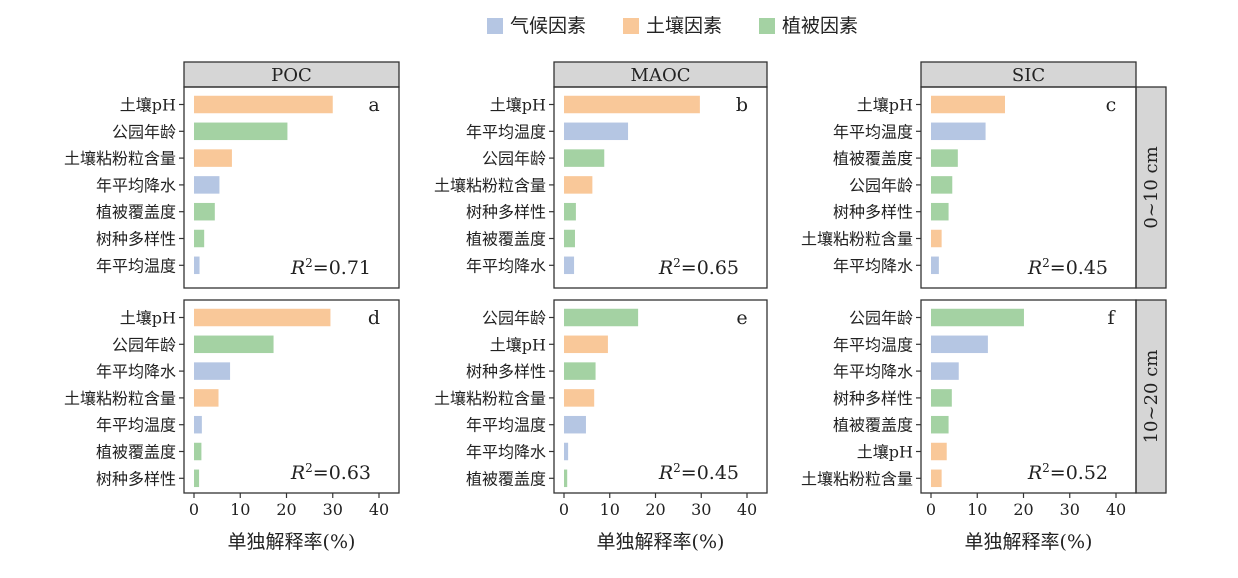 Image resolution: width=1238 pixels, height=578 pixels. Describe the element at coordinates (330, 472) in the screenshot. I see `r2-label: R2=0.63` at that location.